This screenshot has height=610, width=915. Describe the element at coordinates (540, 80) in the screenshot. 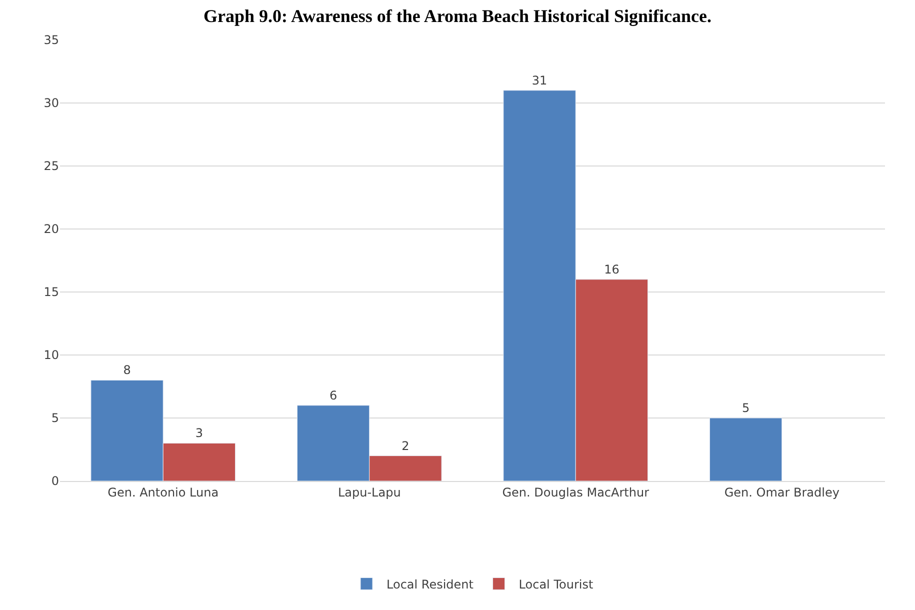

I see `data-label: 31` at that location.